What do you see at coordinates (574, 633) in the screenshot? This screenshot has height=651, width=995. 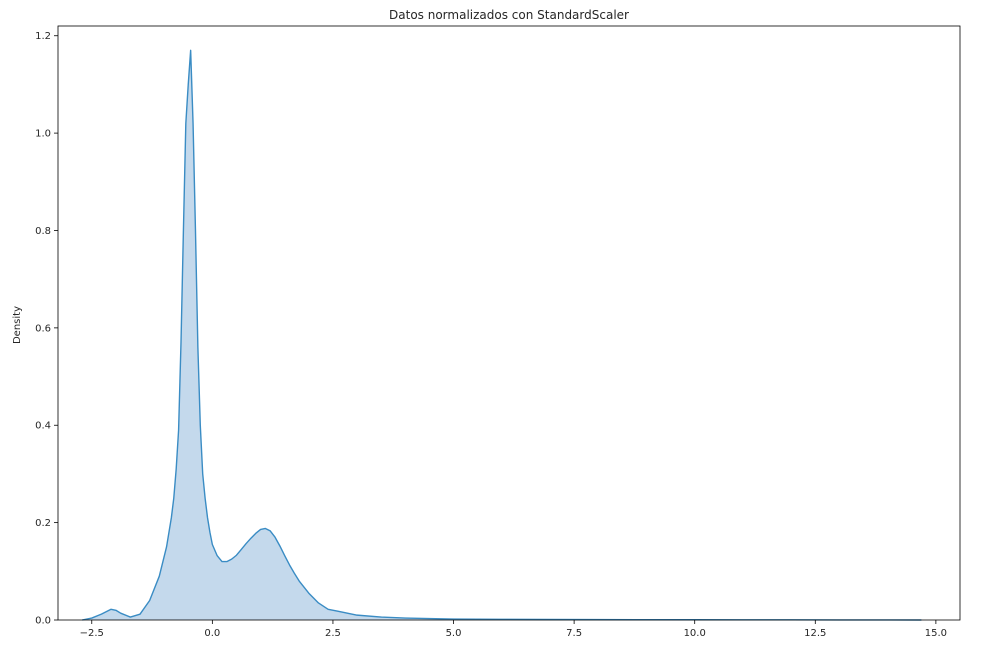 I see `x-tick-label: 7.5` at bounding box center [574, 633].